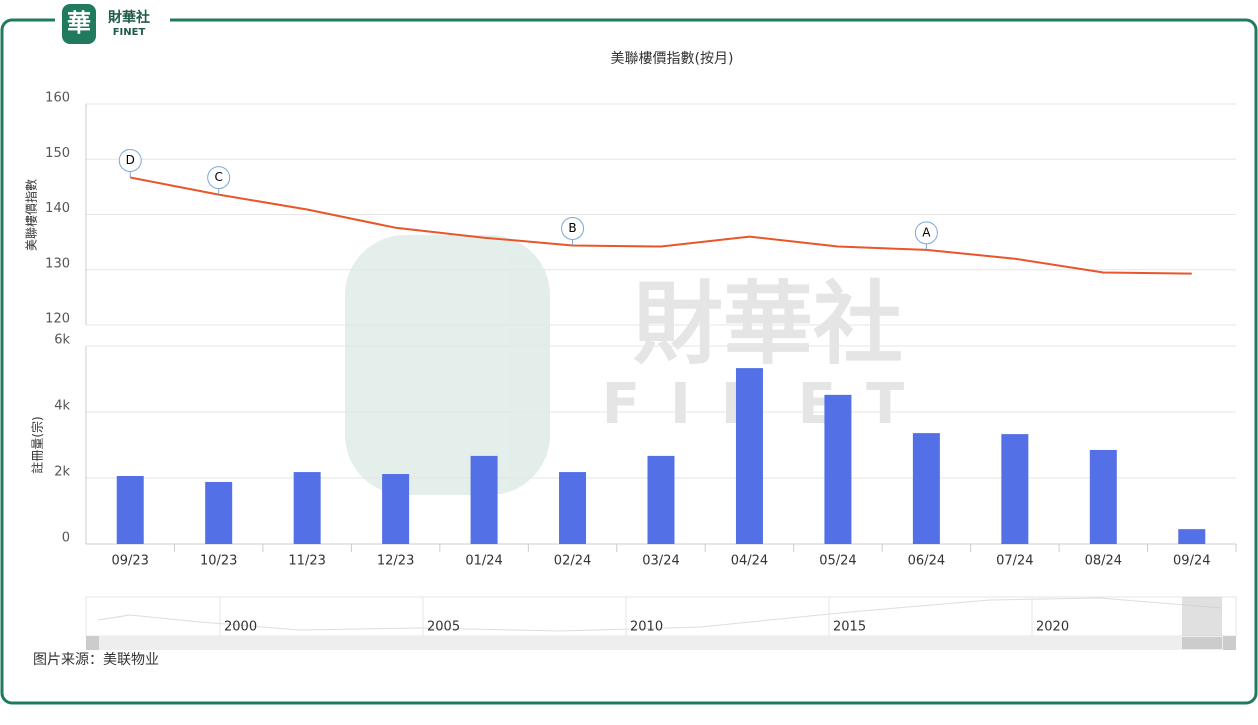 The width and height of the screenshot is (1258, 725). I want to click on scrollbar, so click(661, 643).